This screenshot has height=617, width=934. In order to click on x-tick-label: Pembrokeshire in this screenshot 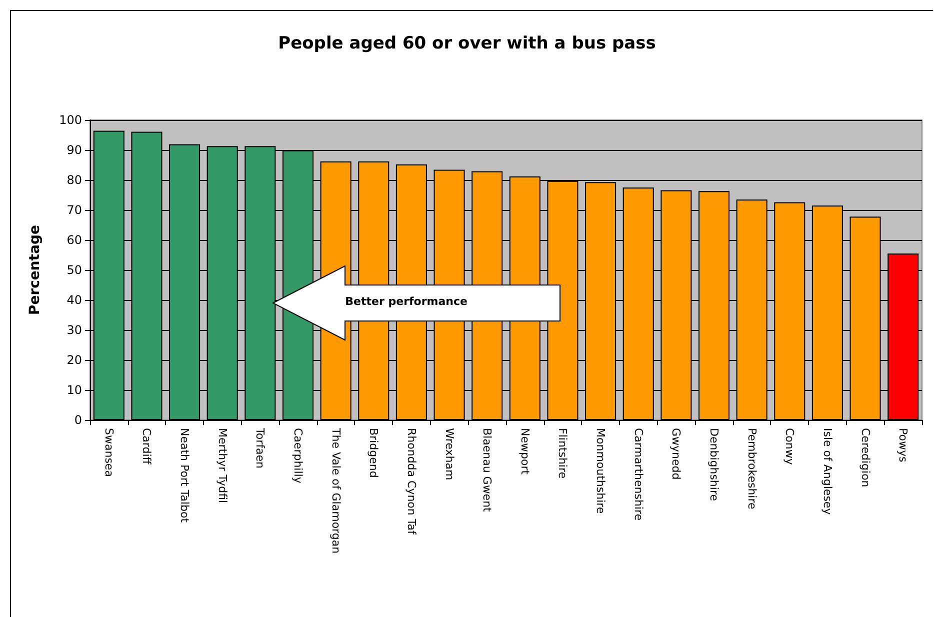, I will do `click(751, 469)`.